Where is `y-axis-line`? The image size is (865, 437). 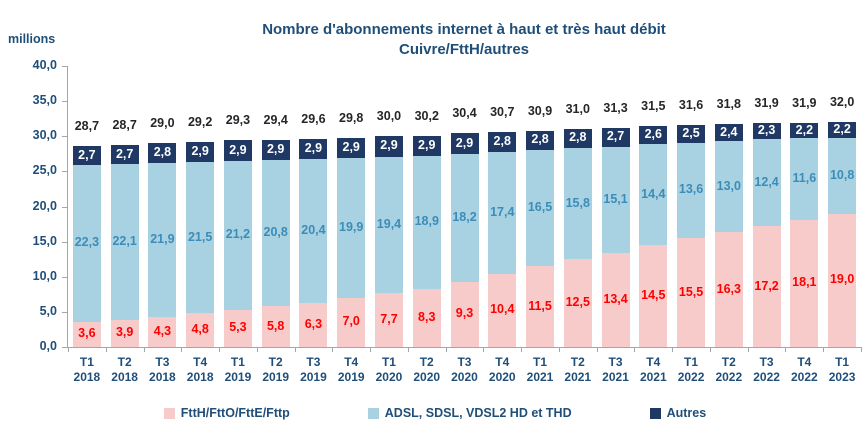
y-axis-line is located at coordinates (67, 206).